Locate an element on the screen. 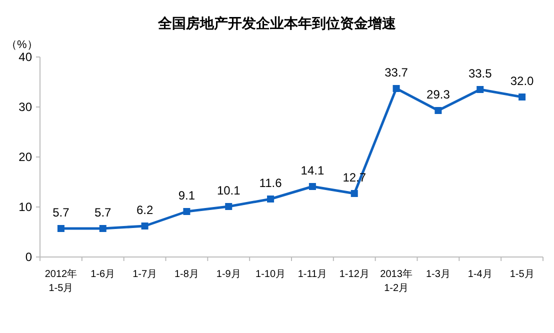 Image resolution: width=554 pixels, height=333 pixels. x-tick-label: 1-6月 is located at coordinates (103, 274).